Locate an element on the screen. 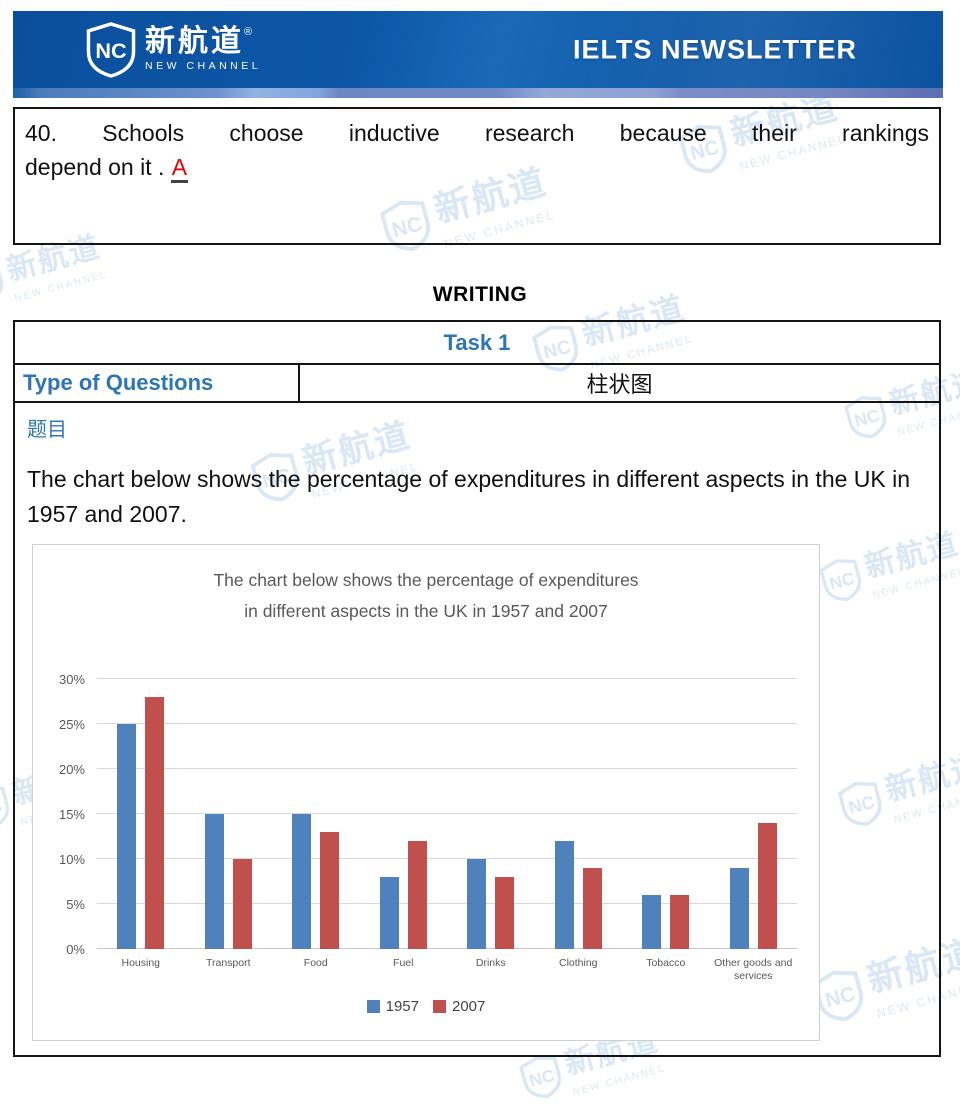  type-of-questions-label: Type of Questions is located at coordinates (156, 383).